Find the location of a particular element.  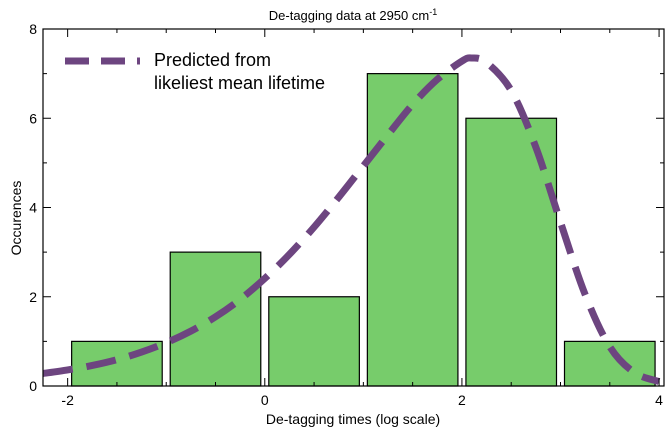

y-tick-label-0: 0 is located at coordinates (33, 386).